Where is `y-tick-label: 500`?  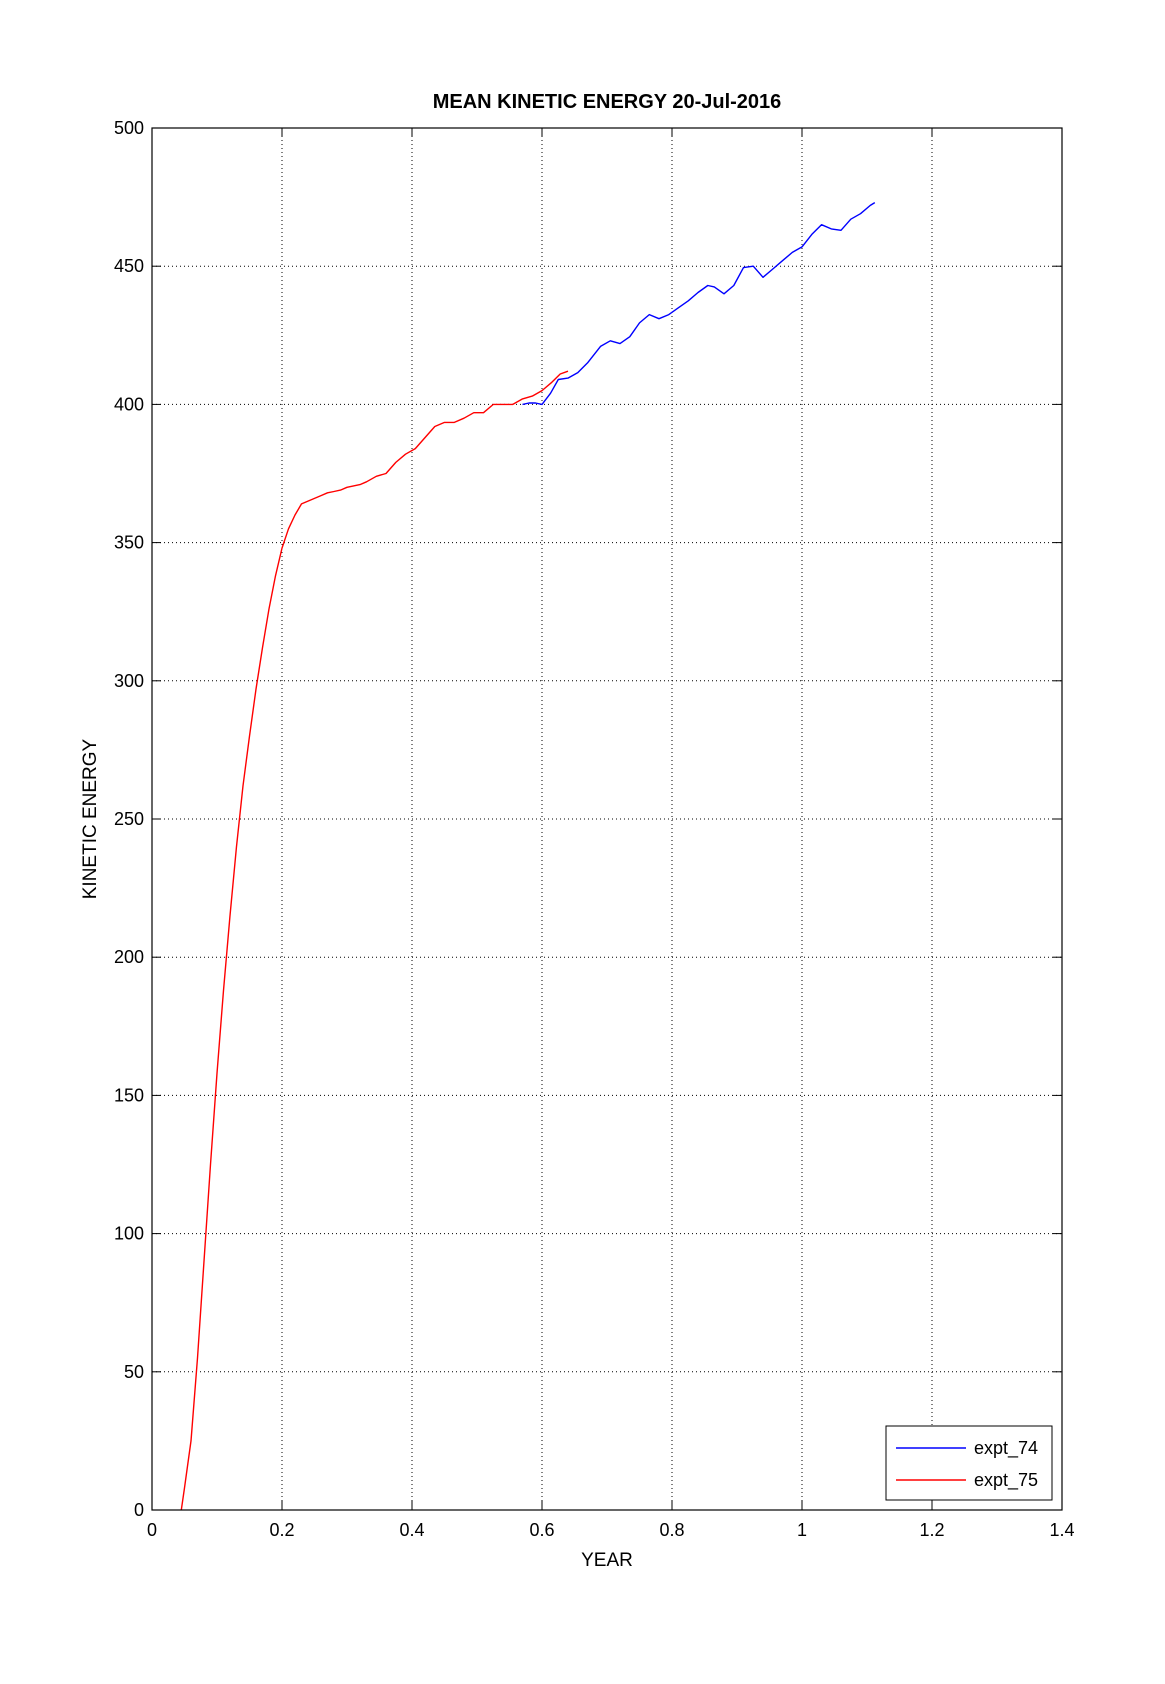 y-tick-label: 500 is located at coordinates (129, 128).